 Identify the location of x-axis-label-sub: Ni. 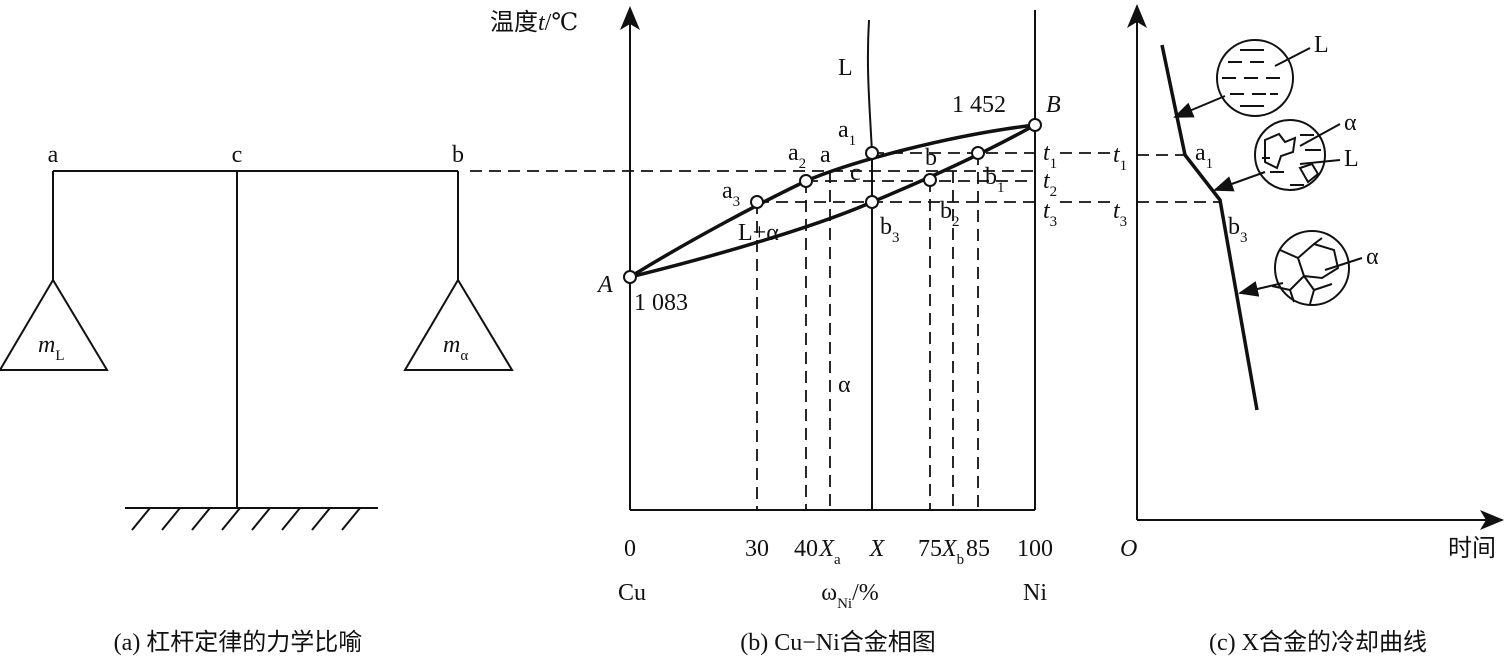
(844, 604).